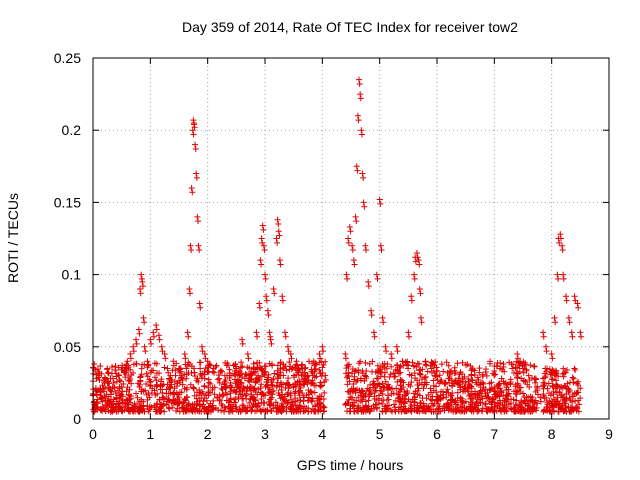 The image size is (640, 480). I want to click on x-tick-labels: 0 1 2 3 4 5 6 7 8 9, so click(351, 434).